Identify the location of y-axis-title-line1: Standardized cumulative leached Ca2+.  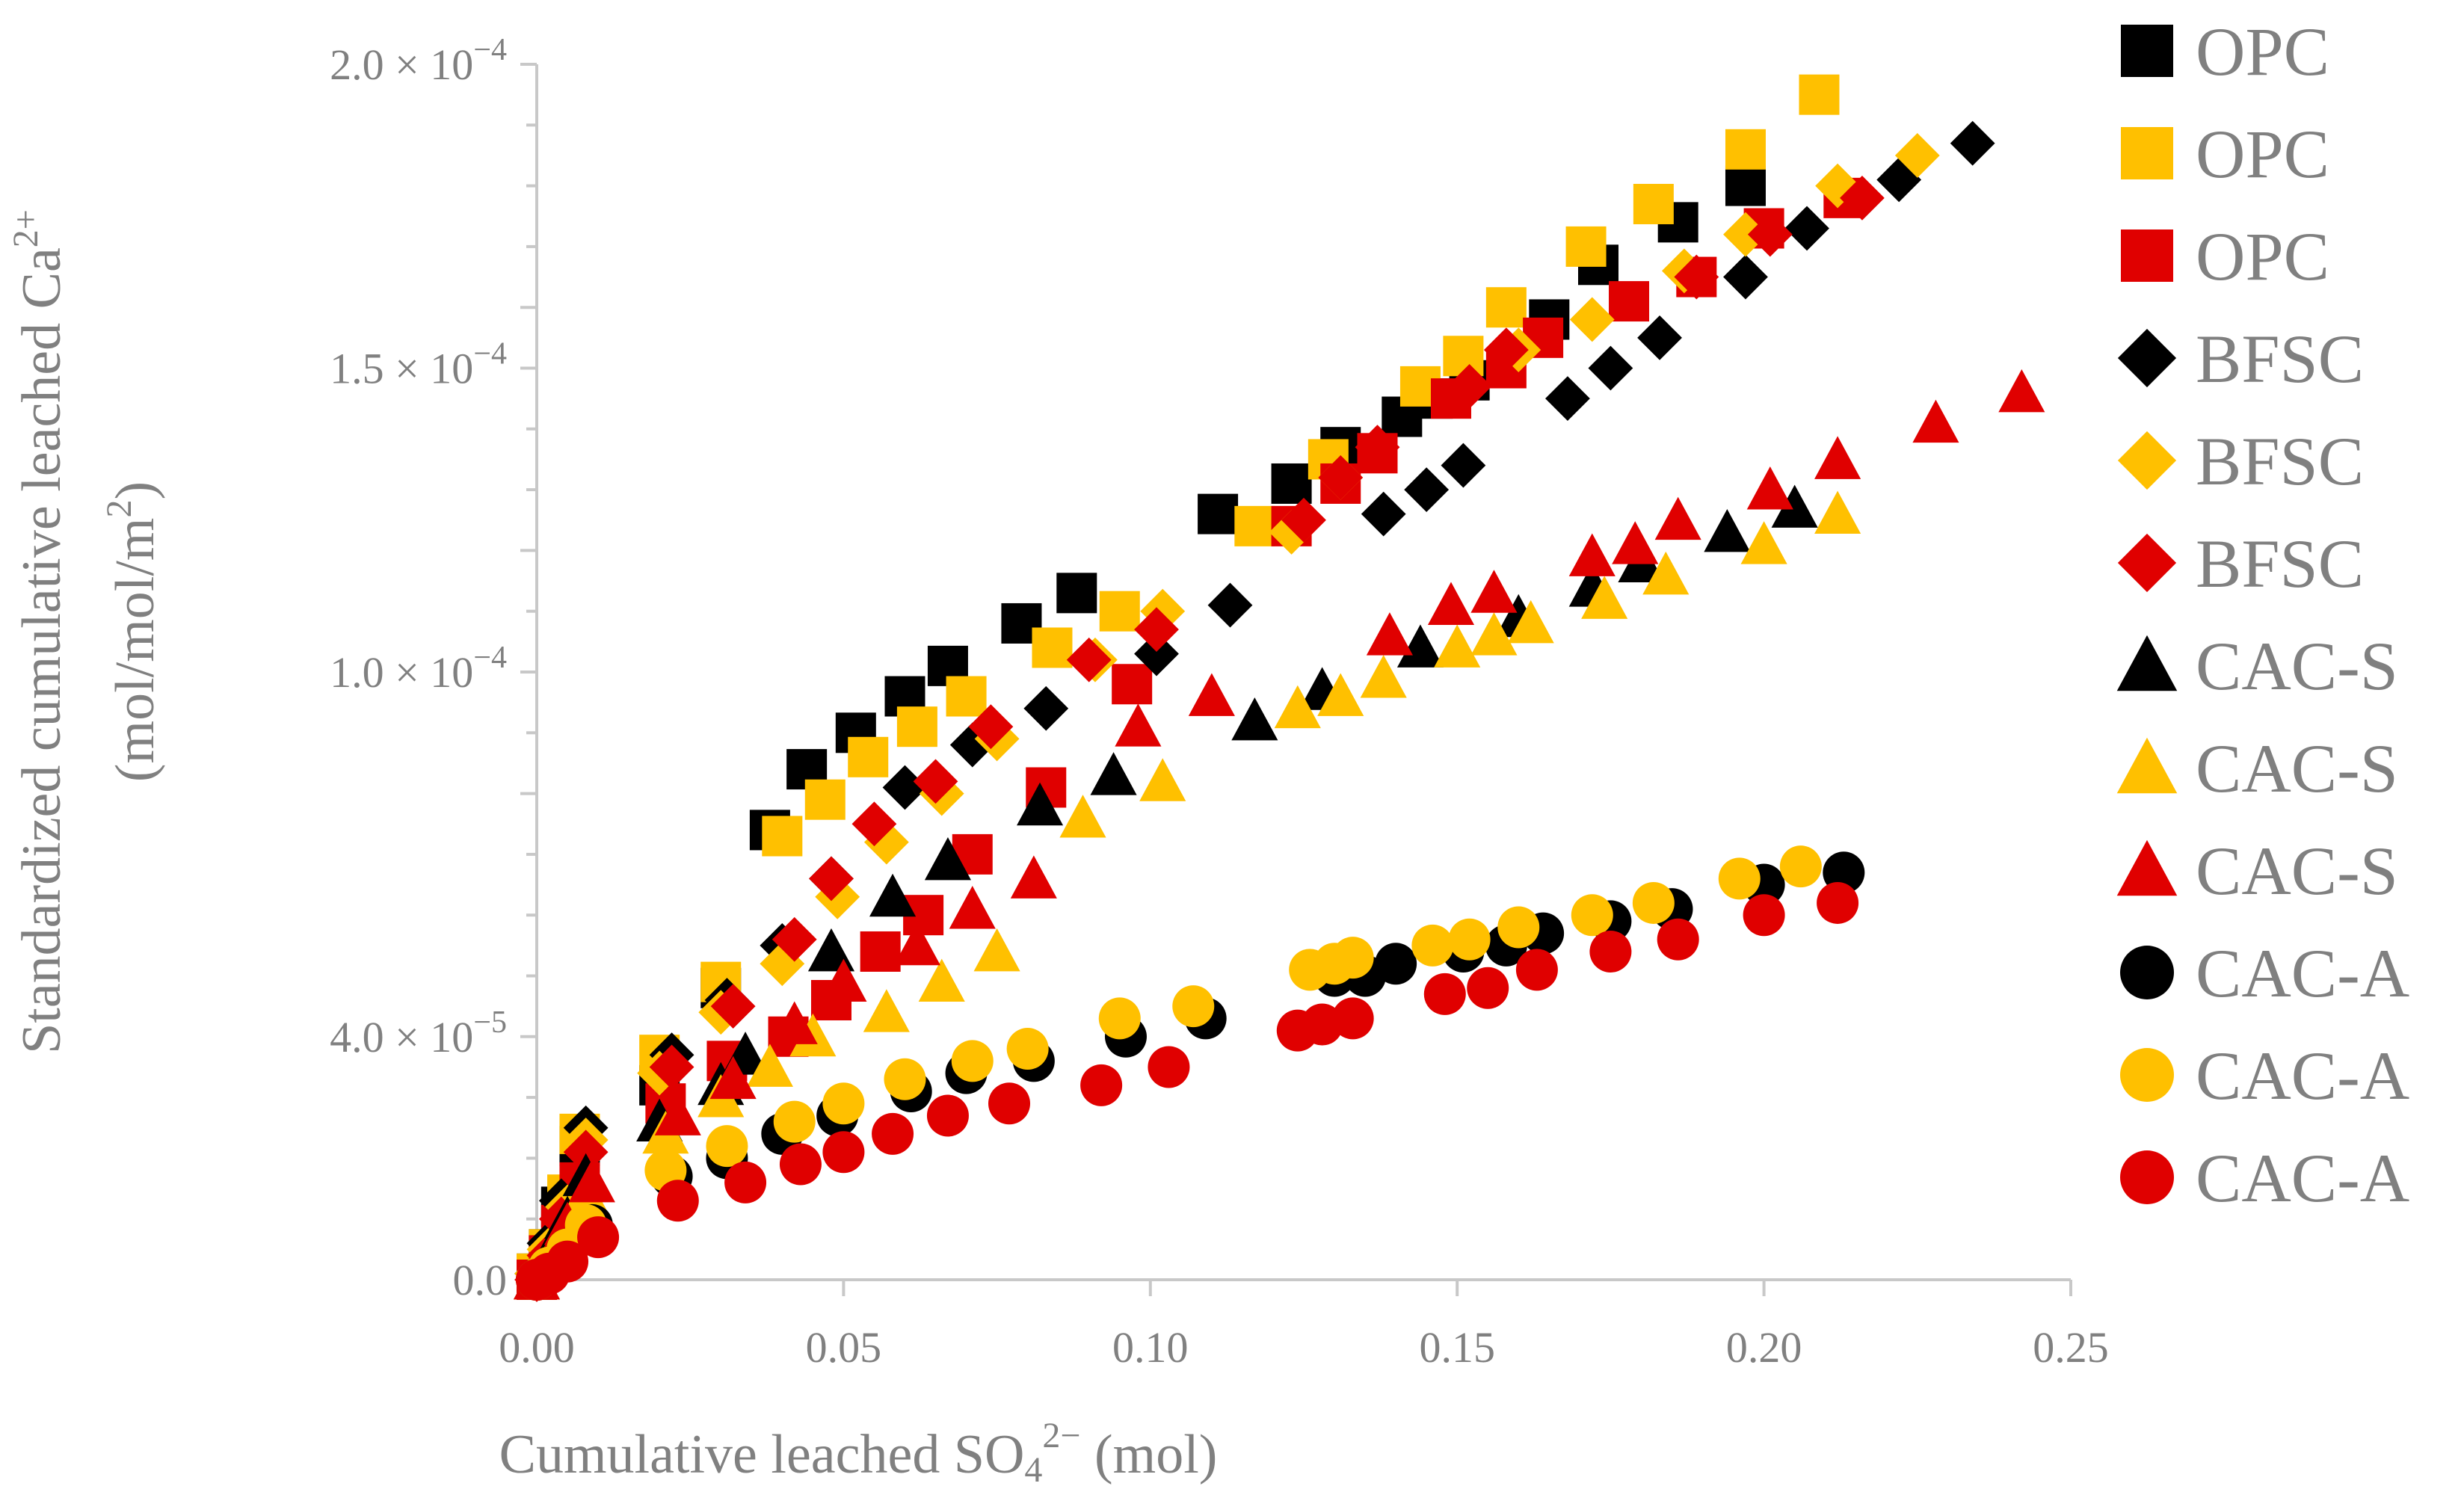
(39, 631).